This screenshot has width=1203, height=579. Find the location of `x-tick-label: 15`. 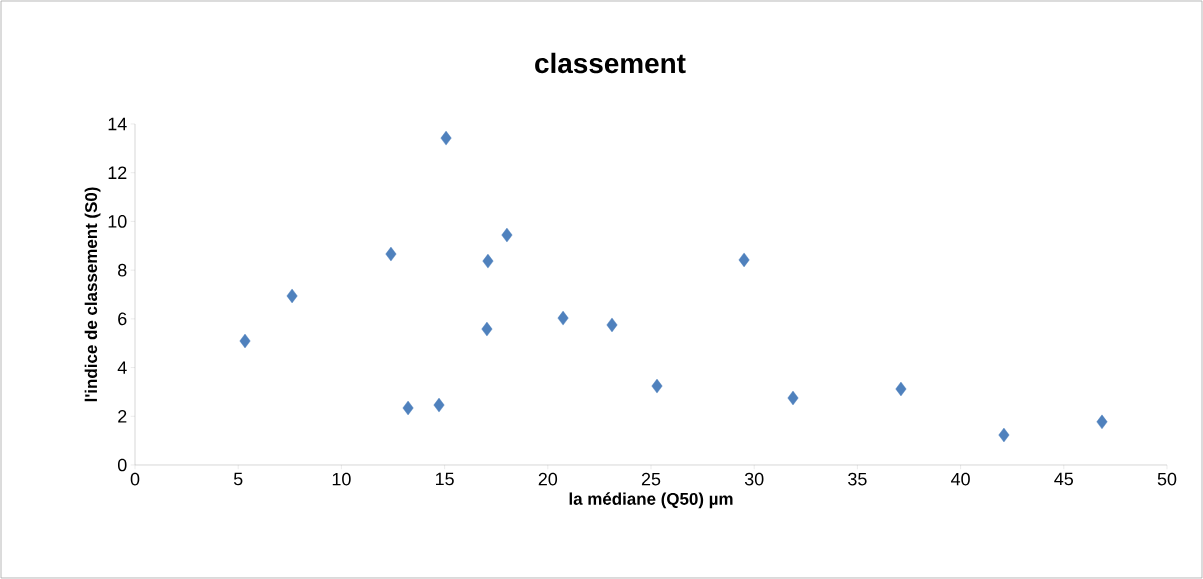

x-tick-label: 15 is located at coordinates (444, 479).